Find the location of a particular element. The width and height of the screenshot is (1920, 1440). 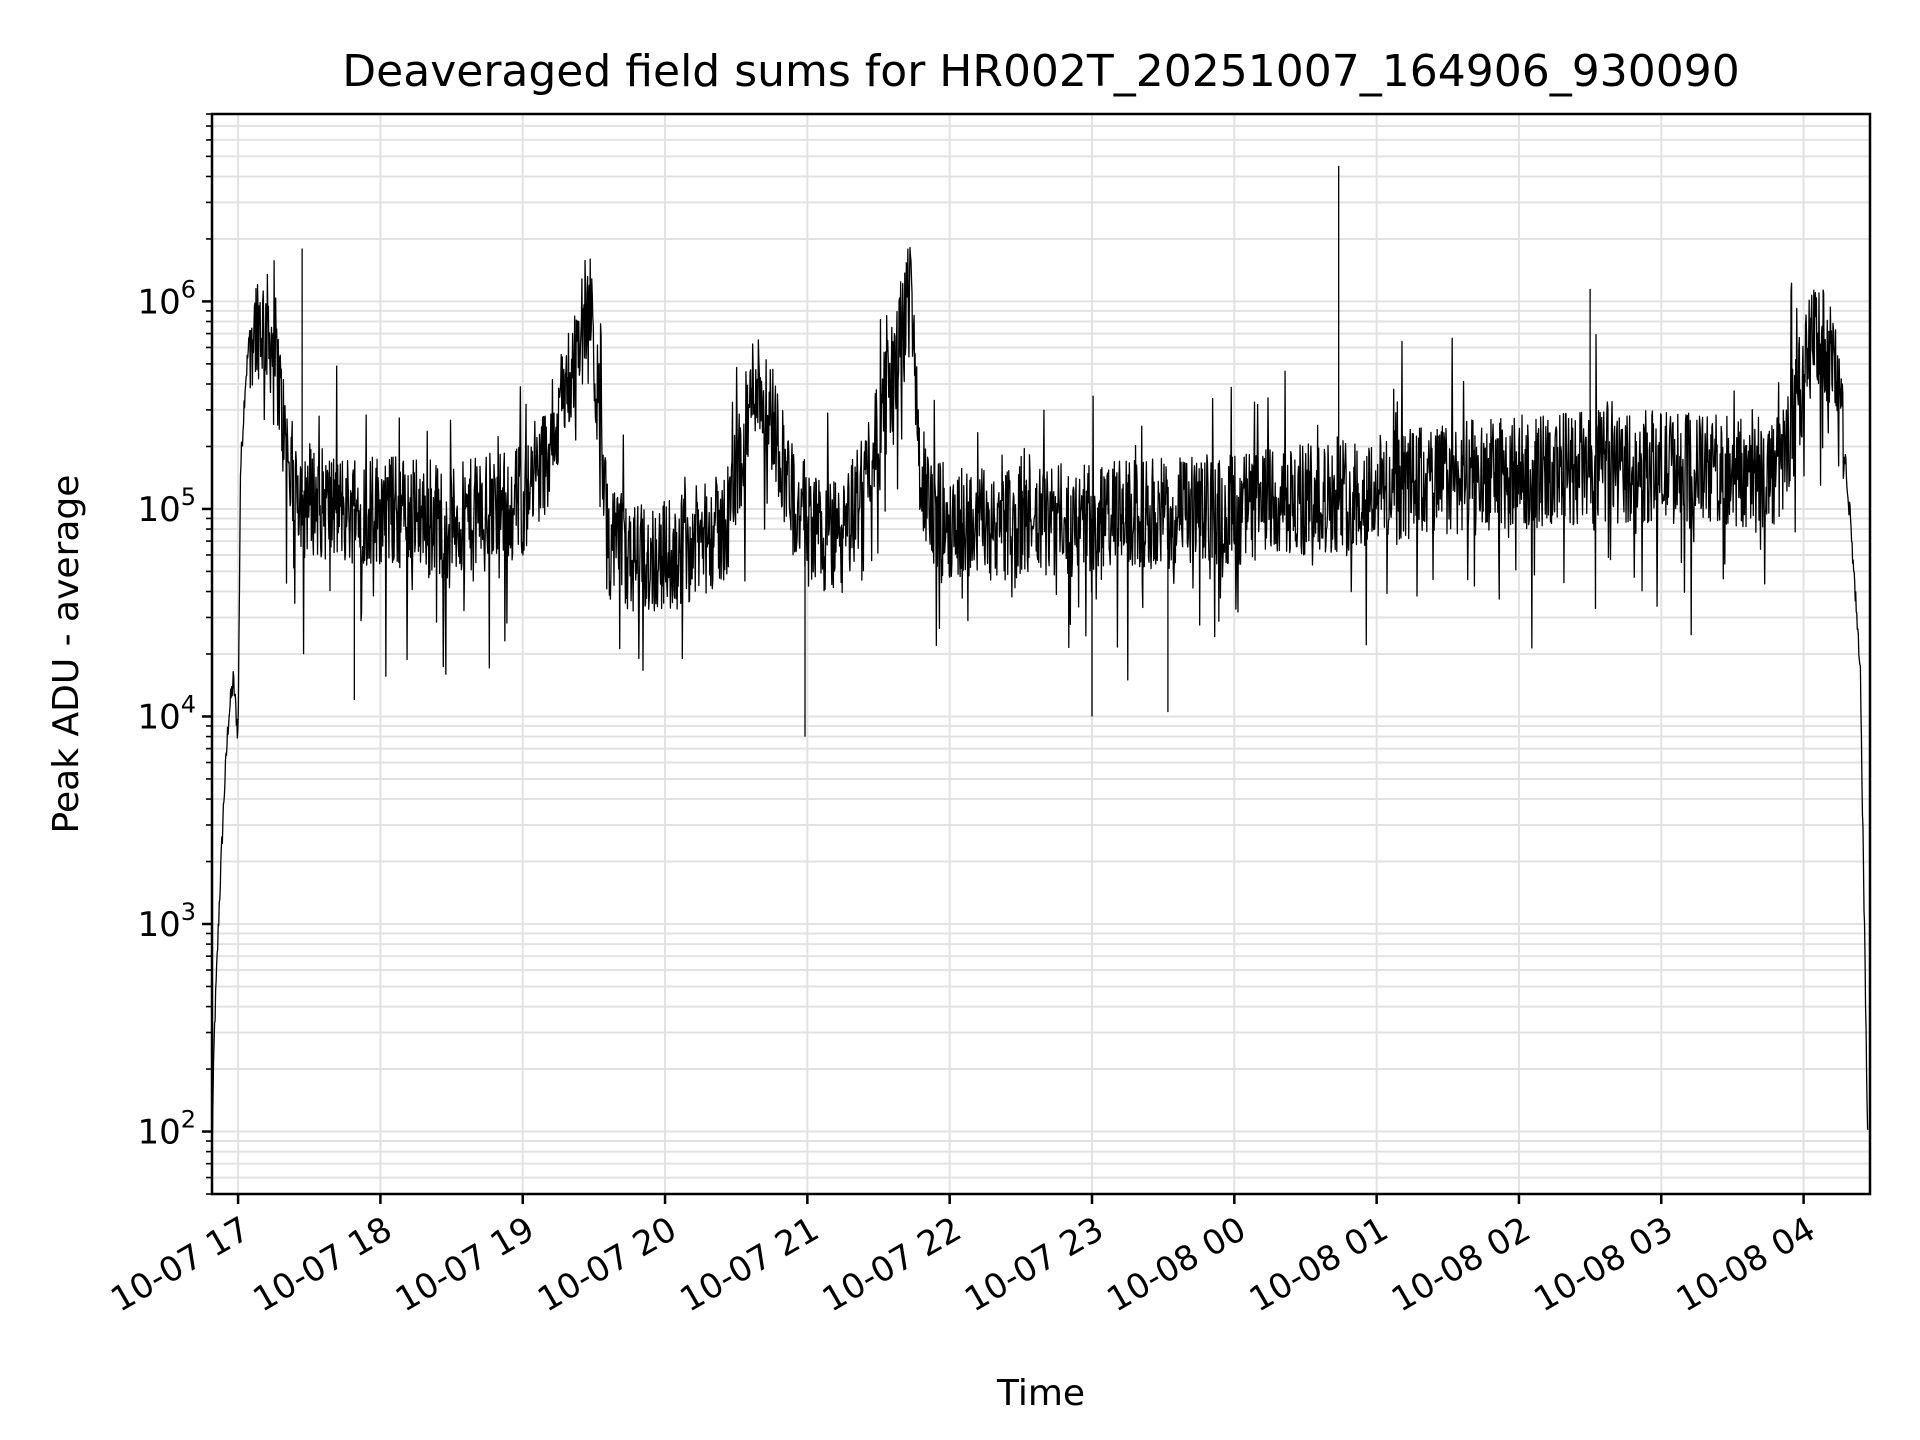

y-tick-label: 10⁶ is located at coordinates (166, 298).